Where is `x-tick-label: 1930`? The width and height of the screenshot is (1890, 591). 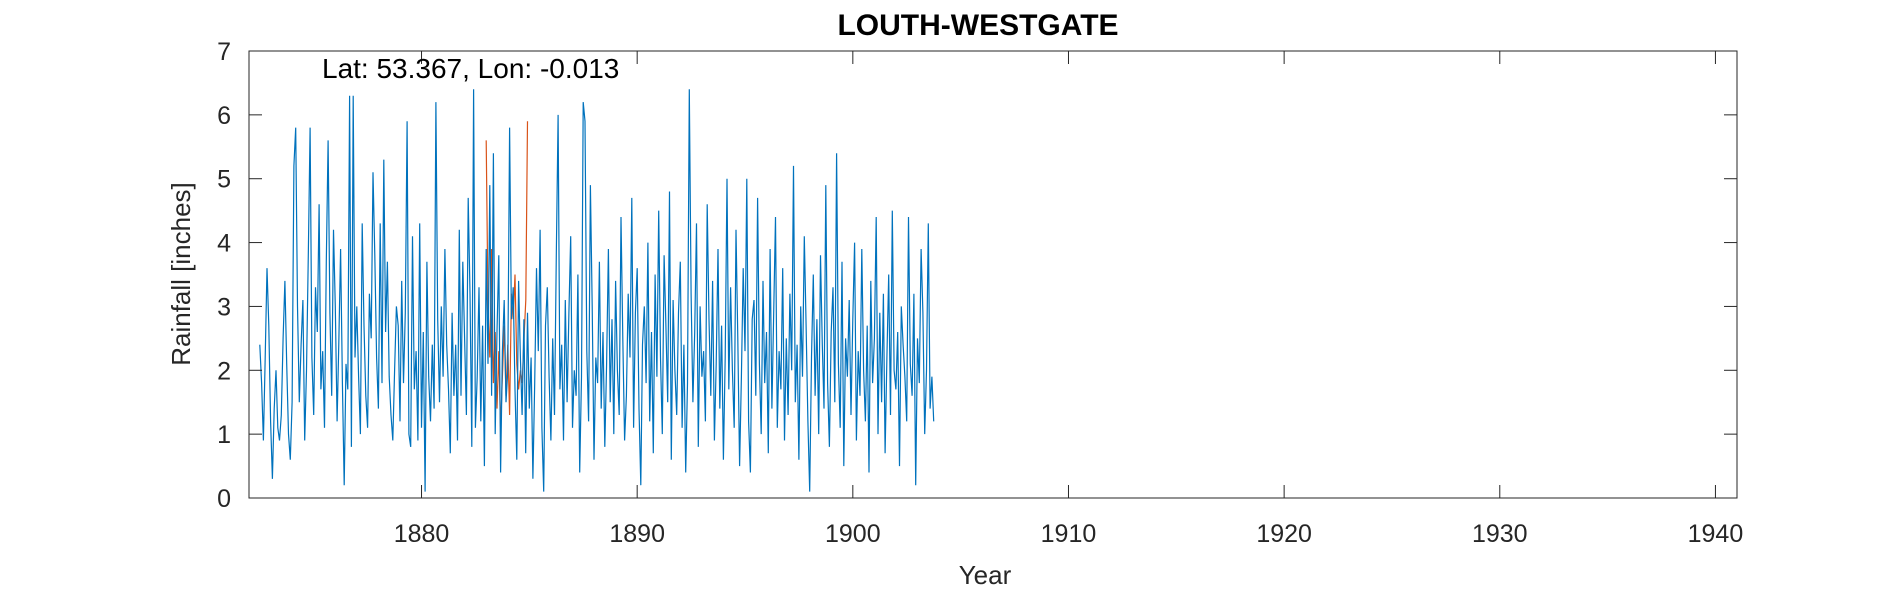 x-tick-label: 1930 is located at coordinates (1500, 534).